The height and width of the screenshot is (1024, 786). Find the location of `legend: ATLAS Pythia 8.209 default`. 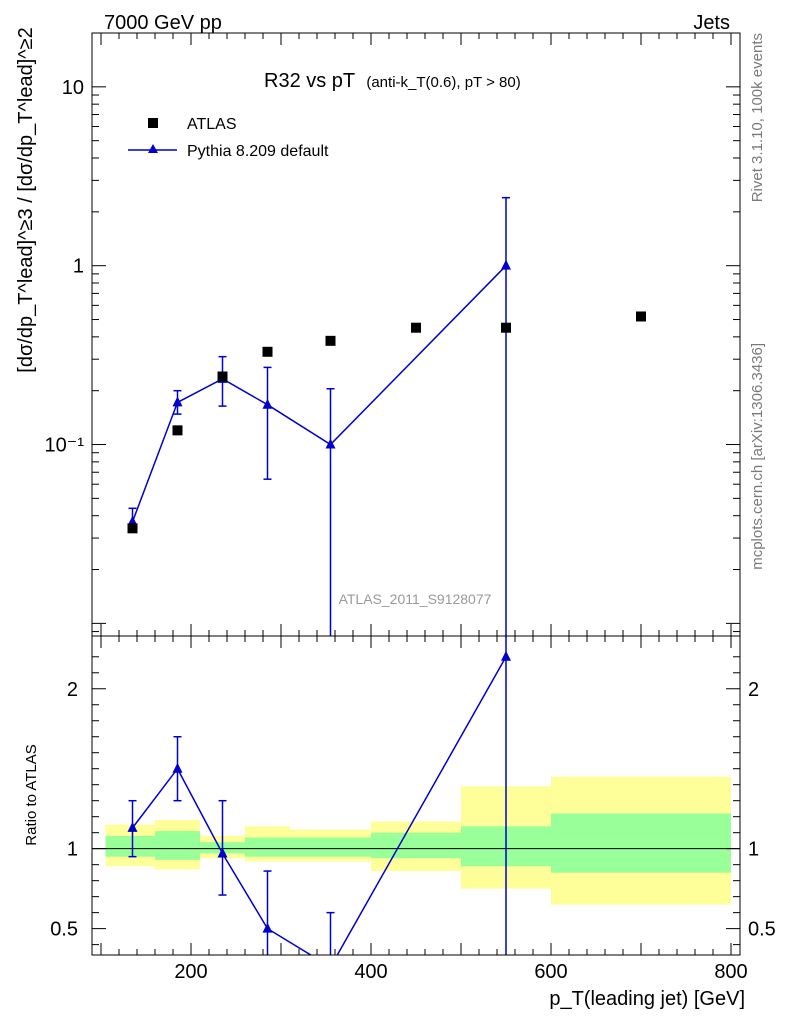

legend: ATLAS Pythia 8.209 default is located at coordinates (228, 138).